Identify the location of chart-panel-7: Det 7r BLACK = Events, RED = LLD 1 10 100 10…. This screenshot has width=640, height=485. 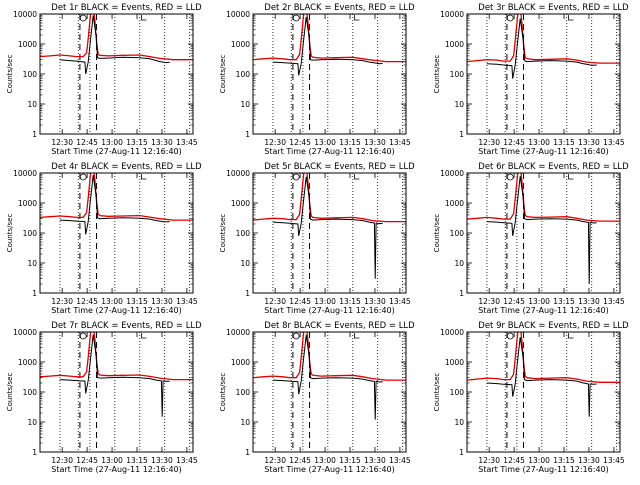
(104, 397).